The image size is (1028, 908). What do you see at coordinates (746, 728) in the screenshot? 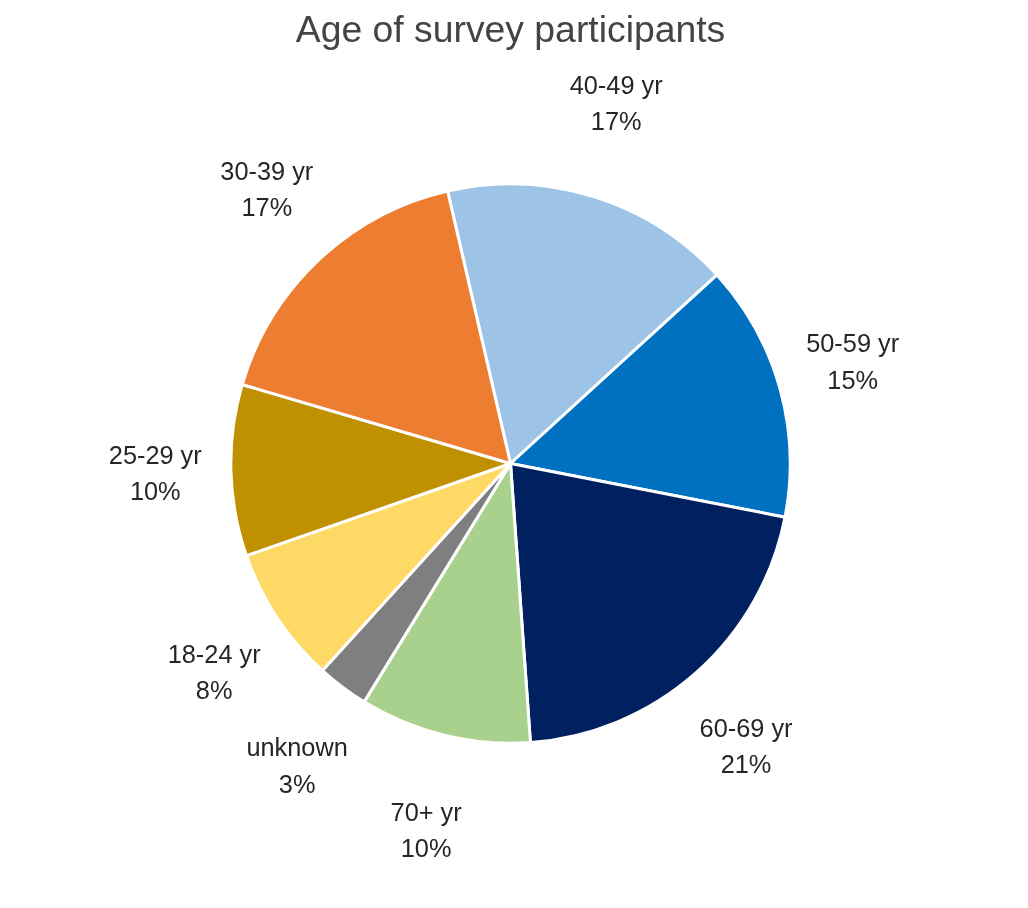
I see `slice-label: 60-69 yr` at bounding box center [746, 728].